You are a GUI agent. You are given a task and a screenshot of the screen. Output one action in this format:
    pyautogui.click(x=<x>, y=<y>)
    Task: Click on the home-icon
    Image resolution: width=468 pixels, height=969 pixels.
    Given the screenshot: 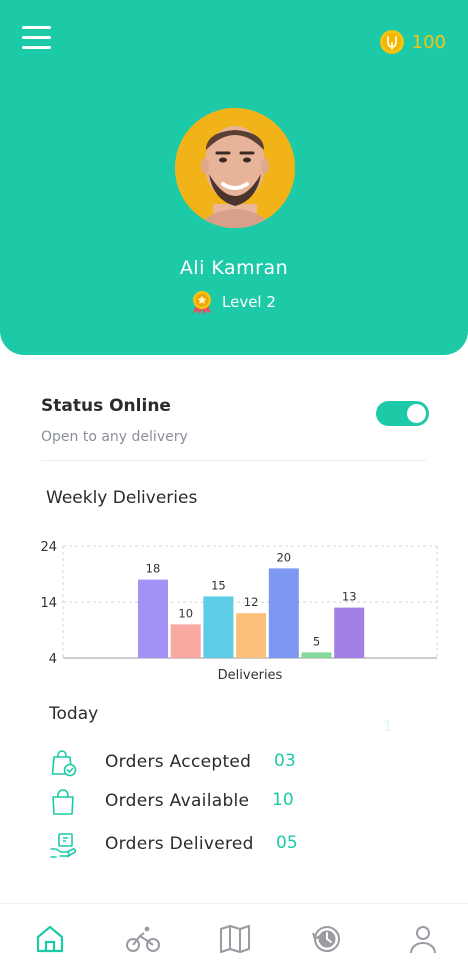 What is the action you would take?
    pyautogui.click(x=50, y=939)
    